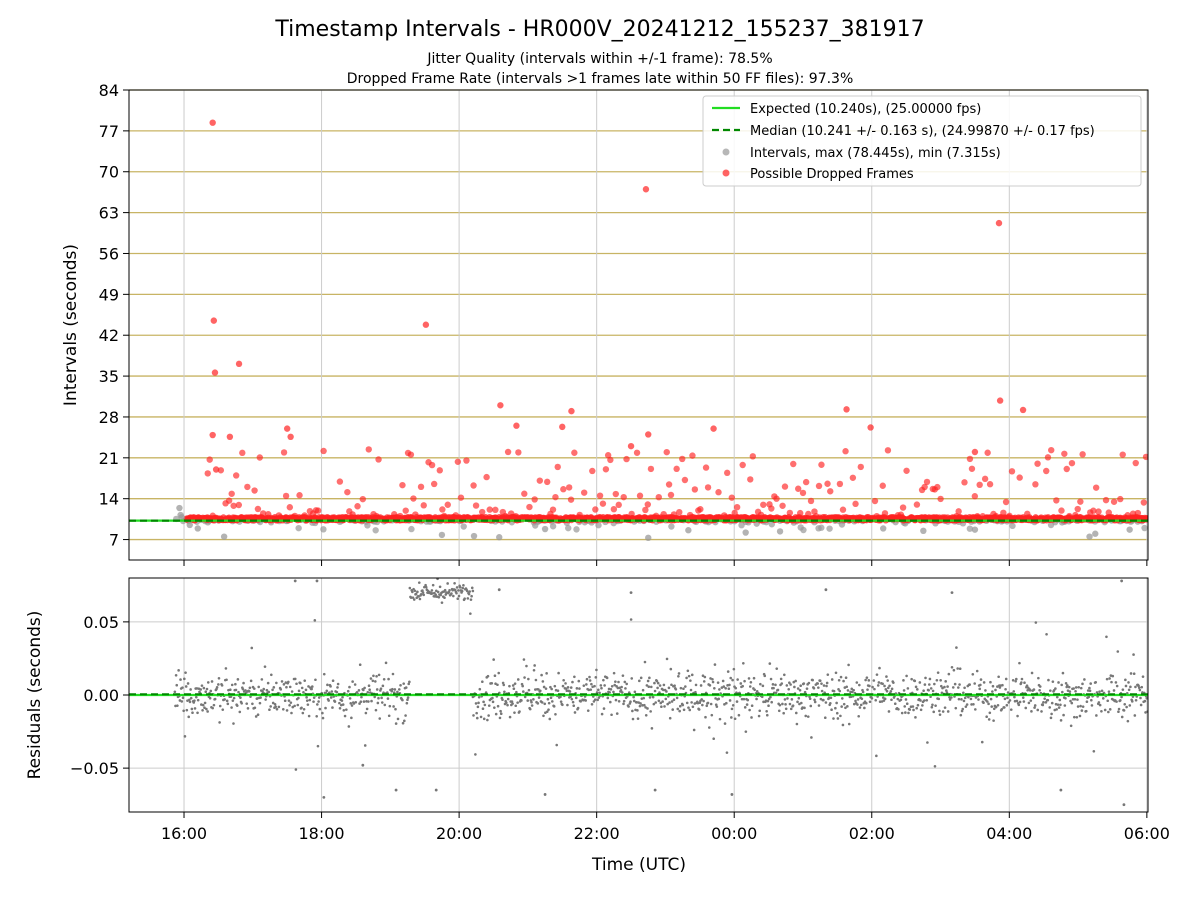 The width and height of the screenshot is (1200, 900). Describe the element at coordinates (109, 499) in the screenshot. I see `intervals-y-tick-label: 14` at that location.